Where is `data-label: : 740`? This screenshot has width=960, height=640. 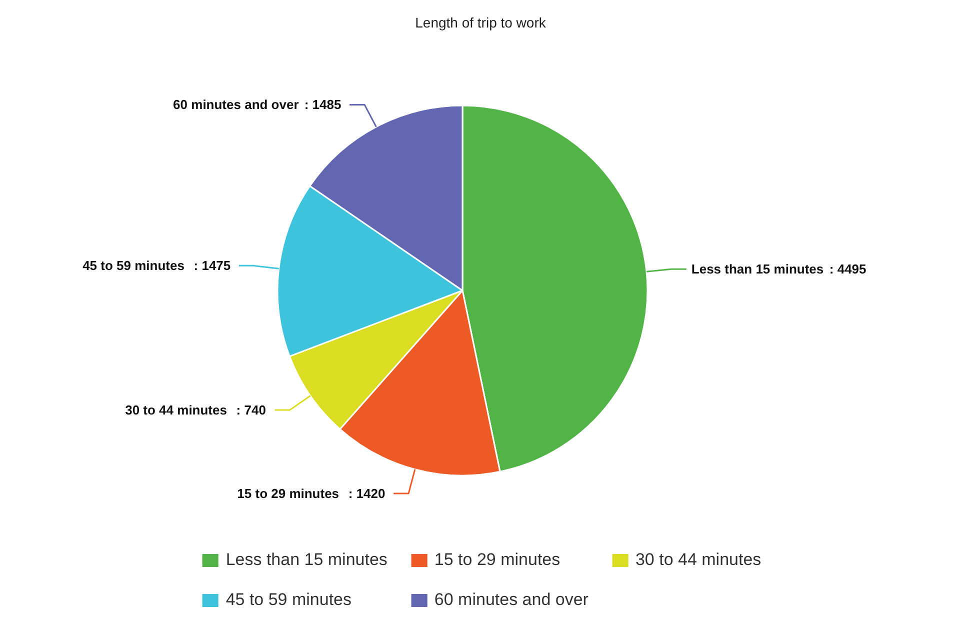 data-label: : 740 is located at coordinates (251, 410).